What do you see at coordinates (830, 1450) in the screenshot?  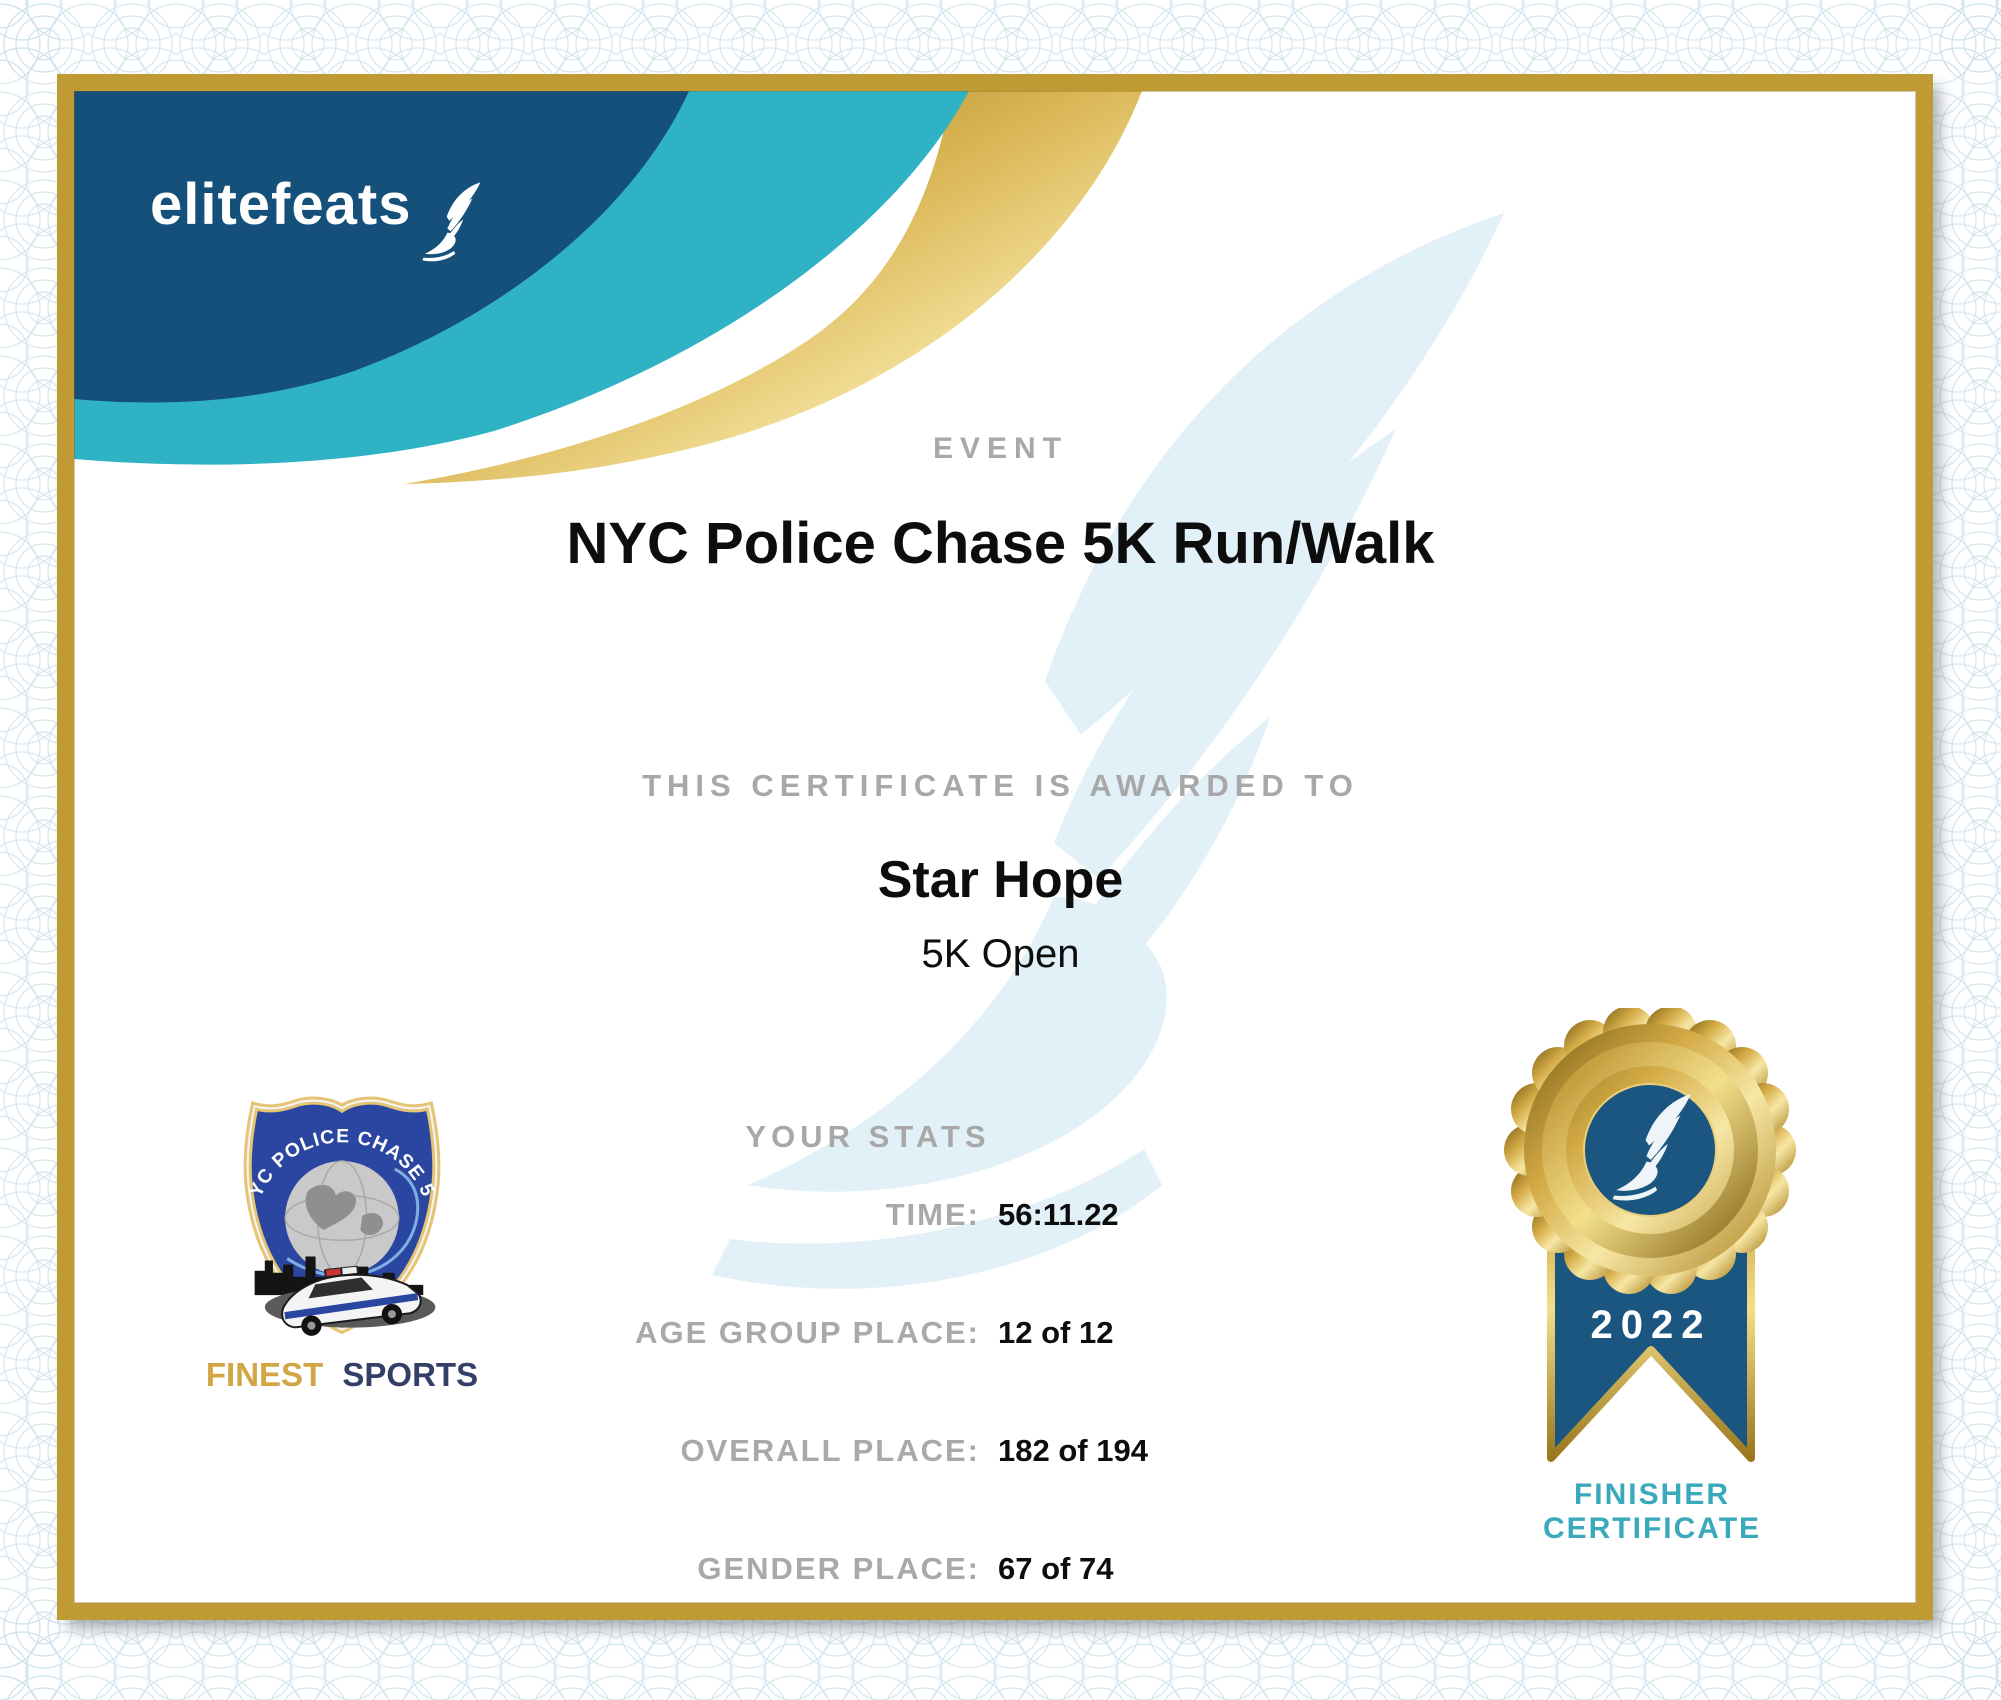 I see `stat-label: OVERALL PLACE:` at bounding box center [830, 1450].